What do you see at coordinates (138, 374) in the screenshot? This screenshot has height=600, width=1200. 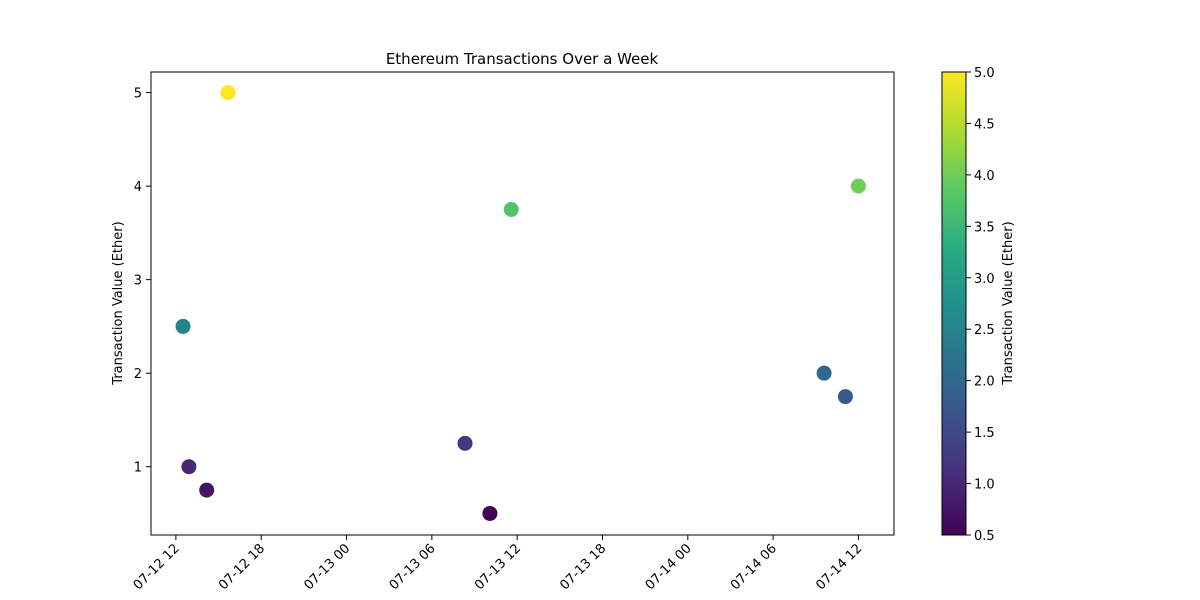 I see `y-tick-label: 2` at bounding box center [138, 374].